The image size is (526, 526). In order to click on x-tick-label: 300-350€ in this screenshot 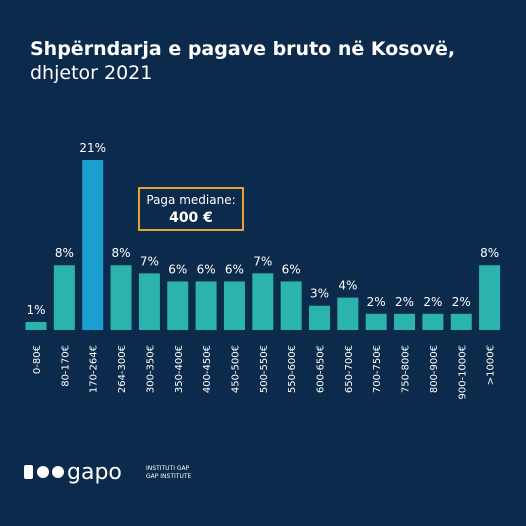, I will do `click(150, 369)`.